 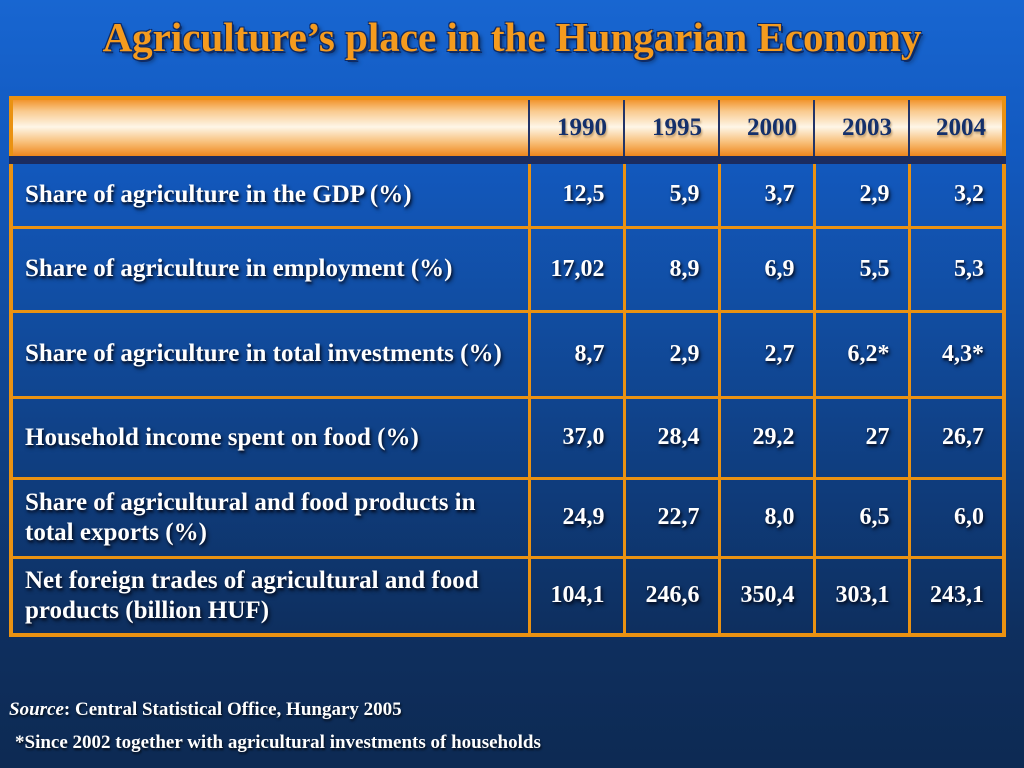 What do you see at coordinates (671, 517) in the screenshot?
I see `cell-value: 22,7` at bounding box center [671, 517].